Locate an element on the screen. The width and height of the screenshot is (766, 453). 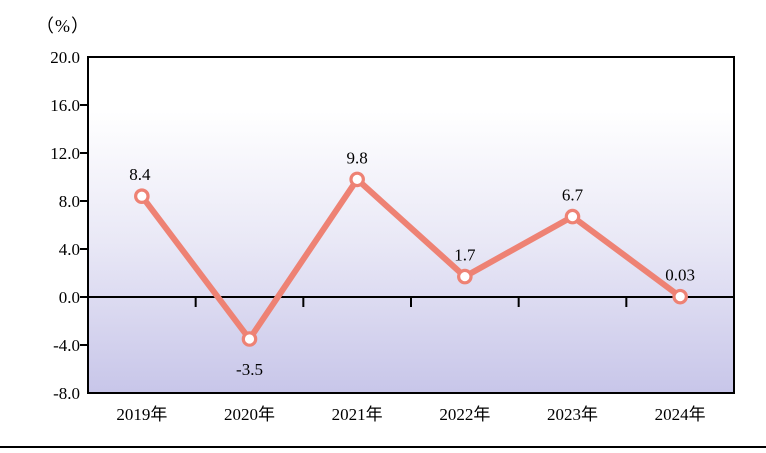
x-axis-label: 2024年 is located at coordinates (680, 414).